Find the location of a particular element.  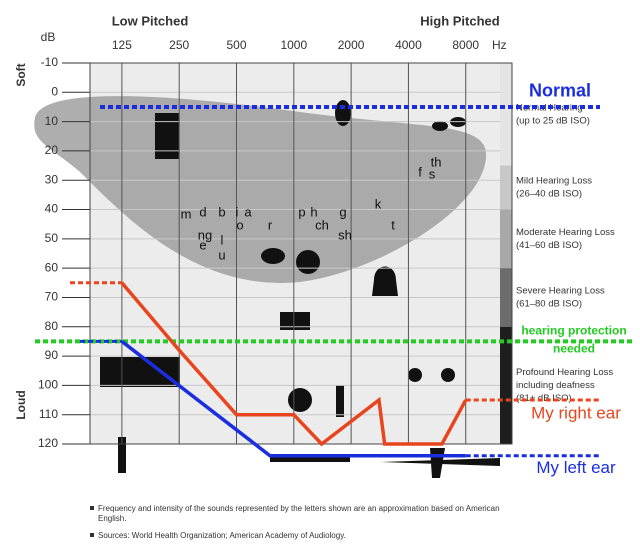

speech-letter: u is located at coordinates (221, 254).